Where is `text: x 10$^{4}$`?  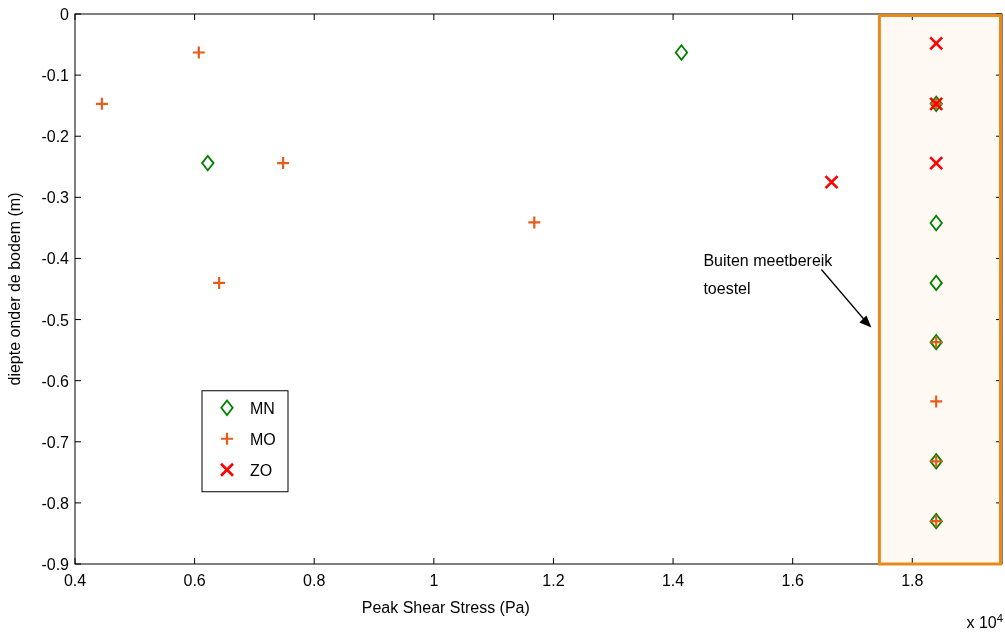
text: x 10$^{4}$ is located at coordinates (984, 621).